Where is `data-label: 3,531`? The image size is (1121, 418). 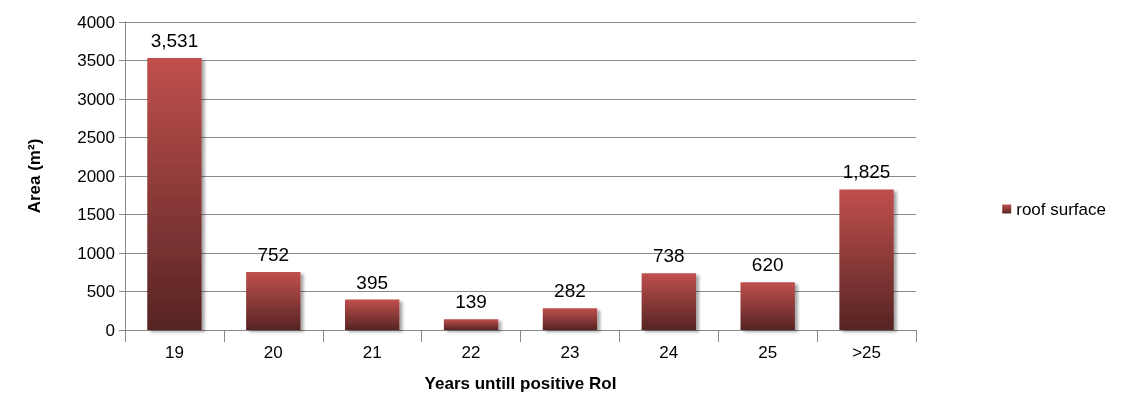 data-label: 3,531 is located at coordinates (174, 41).